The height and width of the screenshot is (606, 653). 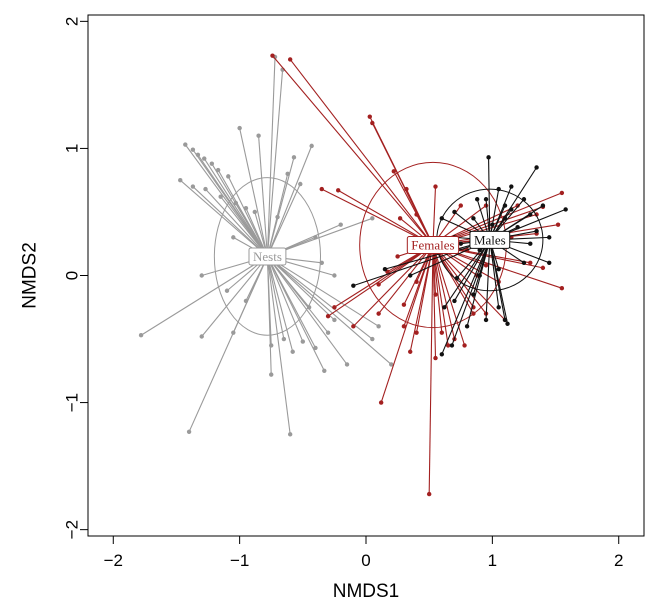 What do you see at coordinates (366, 591) in the screenshot?
I see `x-axis-title: NMDS1` at bounding box center [366, 591].